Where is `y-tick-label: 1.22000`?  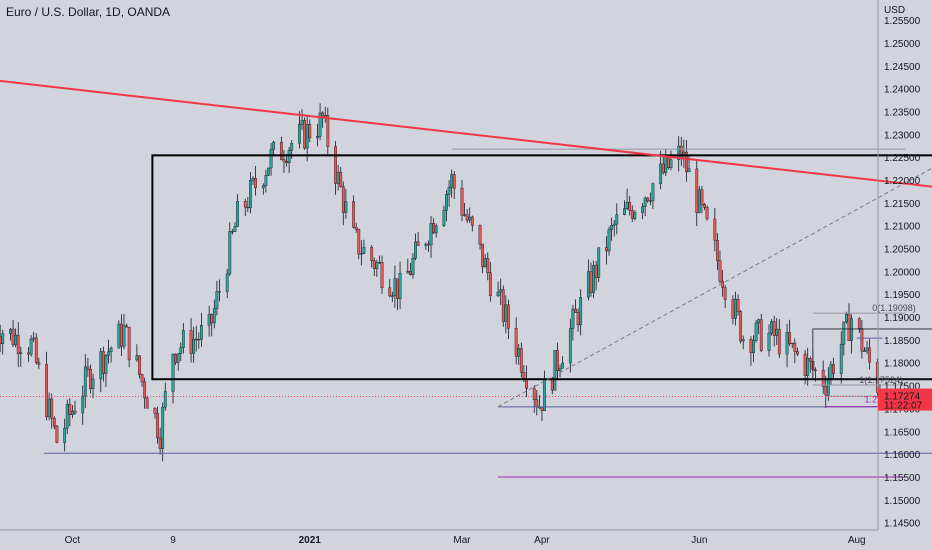
y-tick-label: 1.22000 is located at coordinates (902, 181).